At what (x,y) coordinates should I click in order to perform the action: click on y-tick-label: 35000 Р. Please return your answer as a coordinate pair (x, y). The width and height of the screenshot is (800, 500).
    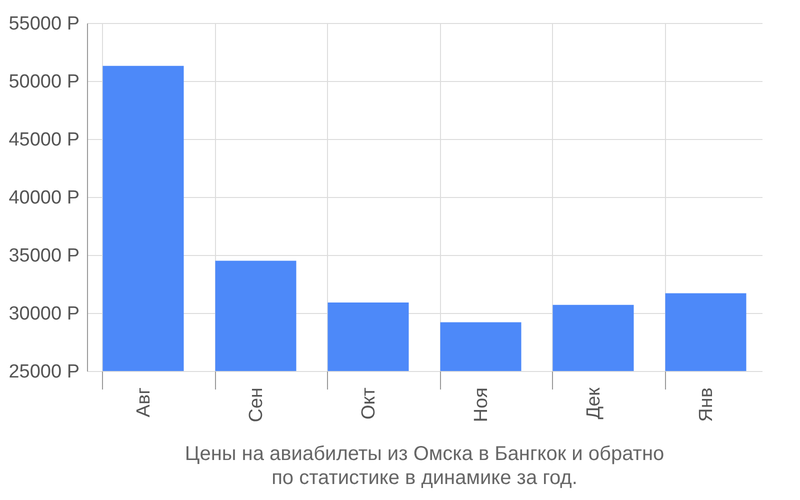
    Looking at the image, I should click on (44, 256).